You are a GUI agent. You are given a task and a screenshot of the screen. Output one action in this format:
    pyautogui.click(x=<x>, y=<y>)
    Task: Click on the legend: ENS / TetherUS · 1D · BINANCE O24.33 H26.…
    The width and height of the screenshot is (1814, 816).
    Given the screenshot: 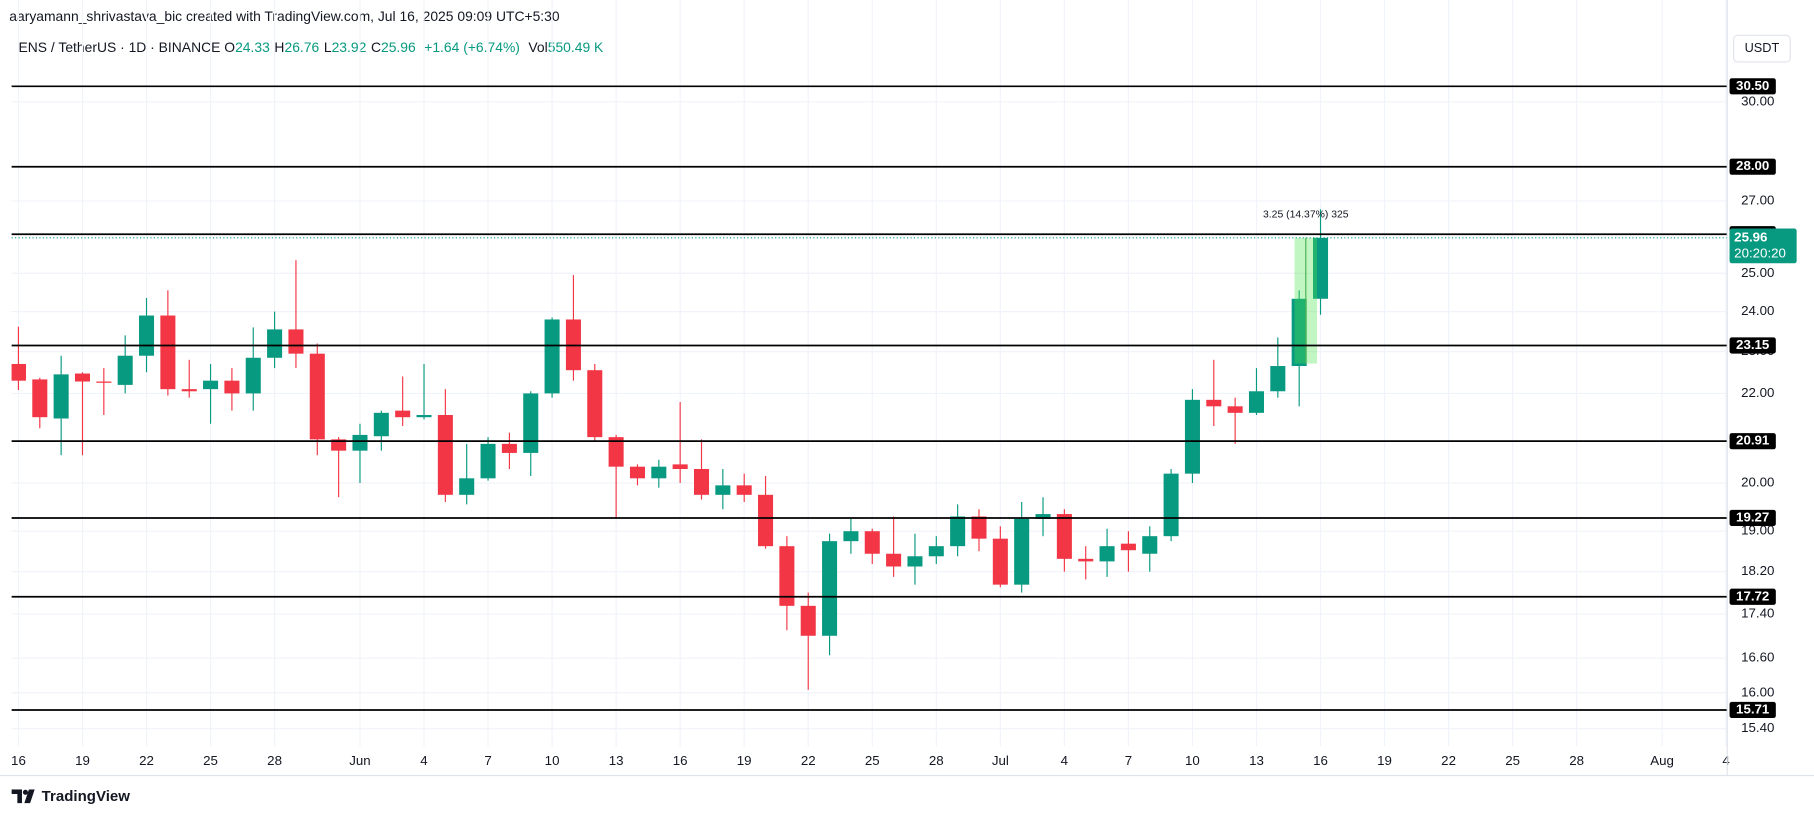 What is the action you would take?
    pyautogui.click(x=313, y=47)
    